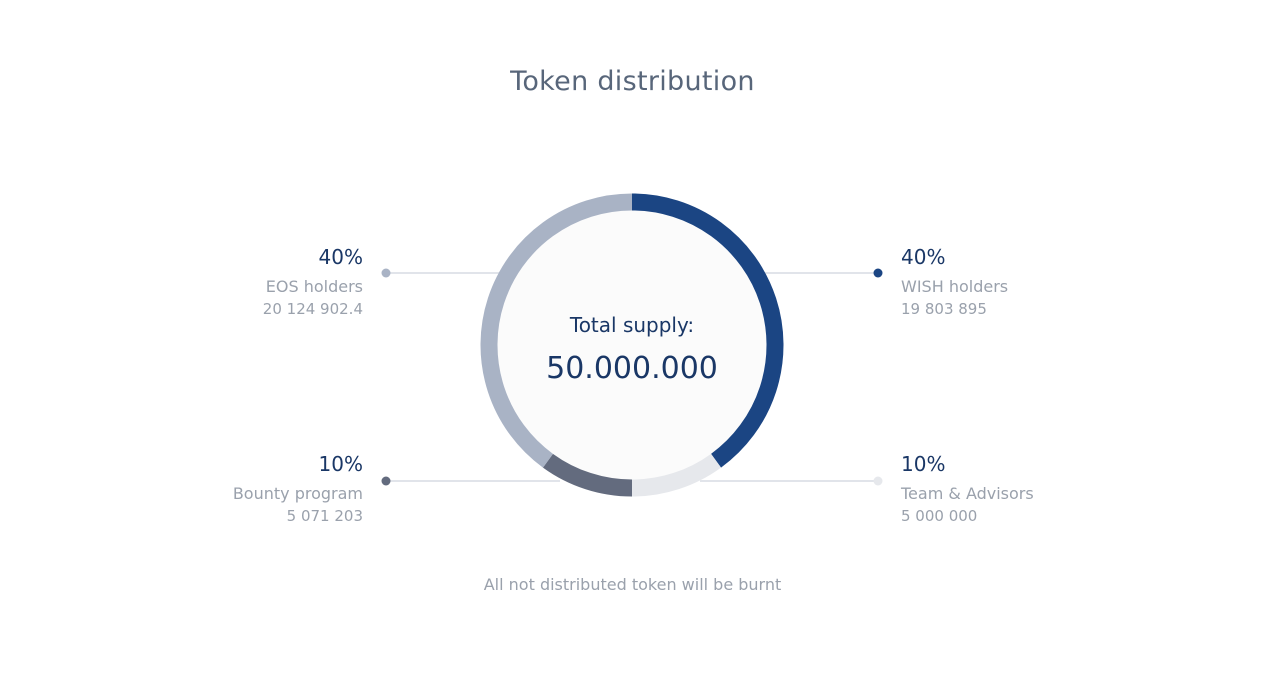 Image resolution: width=1265 pixels, height=677 pixels. Describe the element at coordinates (386, 273) in the screenshot. I see `connector-dot-eos-holders` at that location.